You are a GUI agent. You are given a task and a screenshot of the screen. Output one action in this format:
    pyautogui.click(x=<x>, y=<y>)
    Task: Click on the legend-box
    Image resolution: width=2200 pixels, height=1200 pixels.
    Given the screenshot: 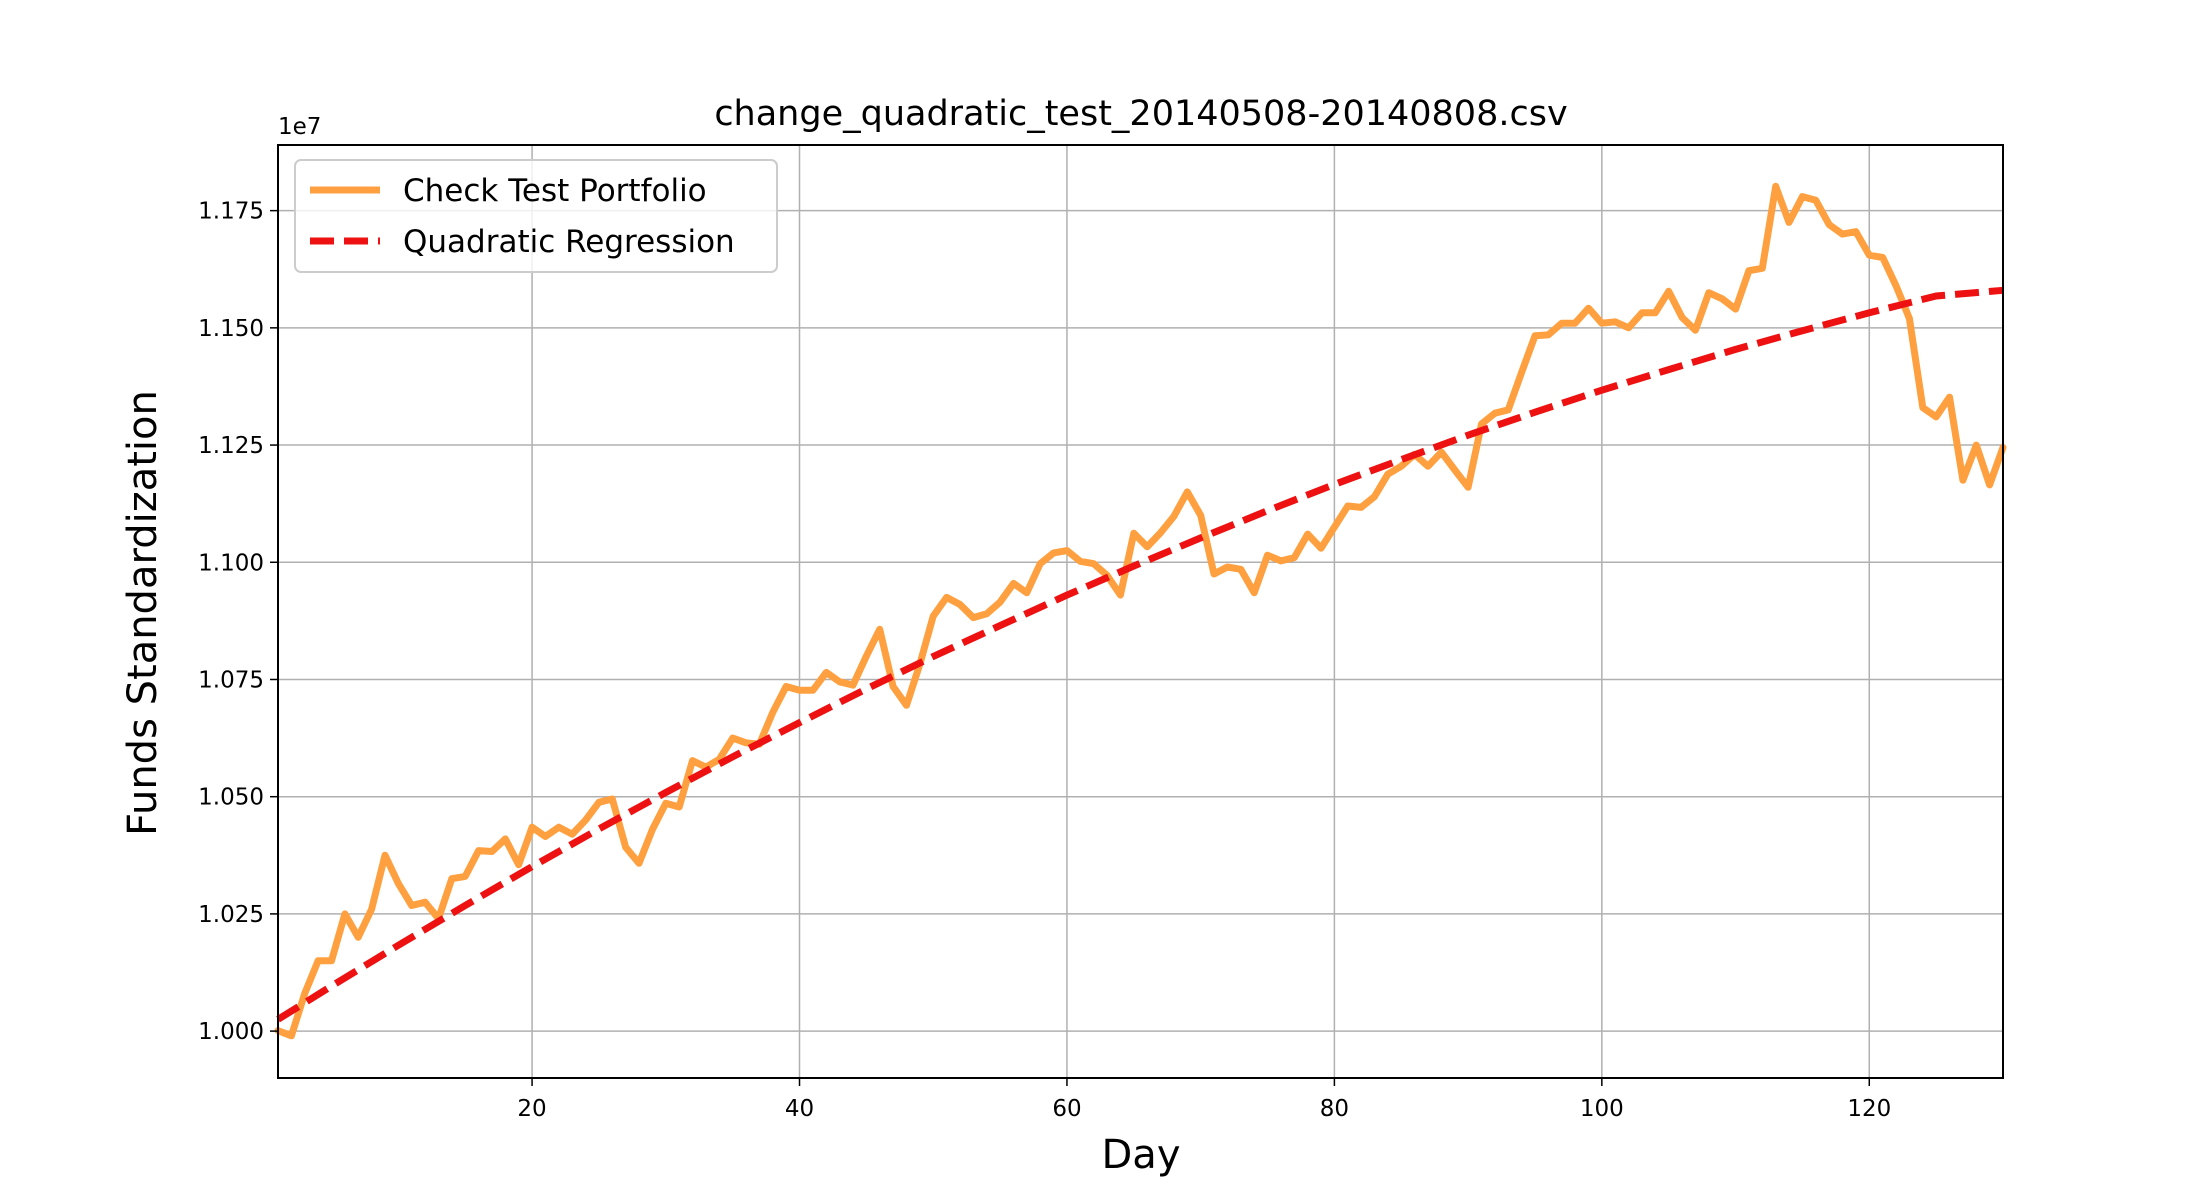 What is the action you would take?
    pyautogui.click(x=536, y=216)
    